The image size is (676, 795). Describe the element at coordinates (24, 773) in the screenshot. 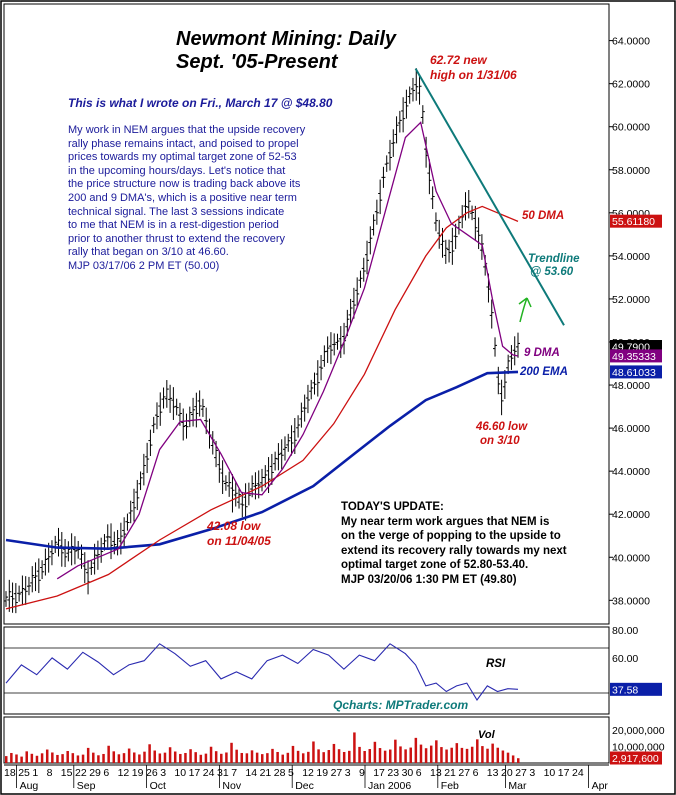

I see `x-day-label: 25` at that location.